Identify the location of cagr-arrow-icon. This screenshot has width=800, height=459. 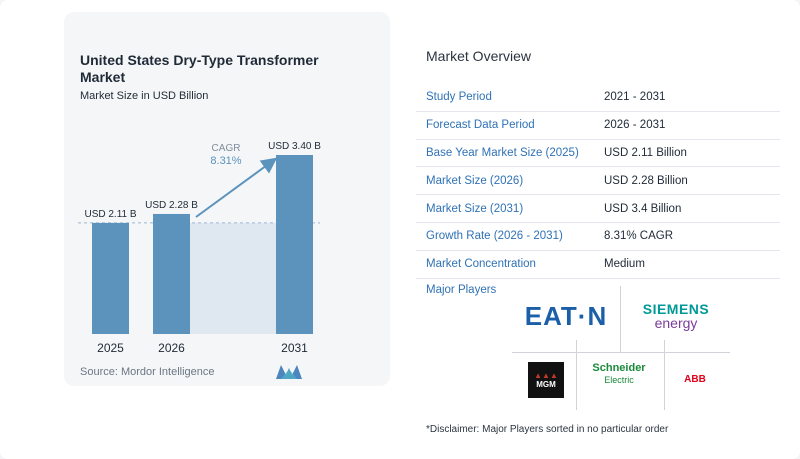
(236, 187).